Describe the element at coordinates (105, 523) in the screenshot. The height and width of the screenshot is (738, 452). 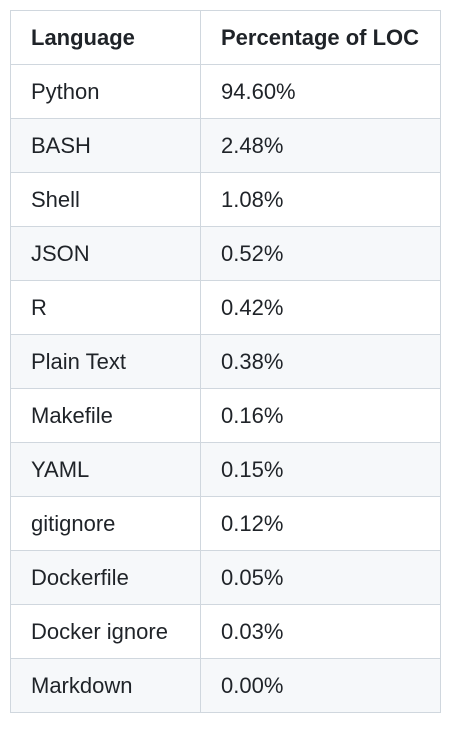
I see `language-cell: gitignore` at that location.